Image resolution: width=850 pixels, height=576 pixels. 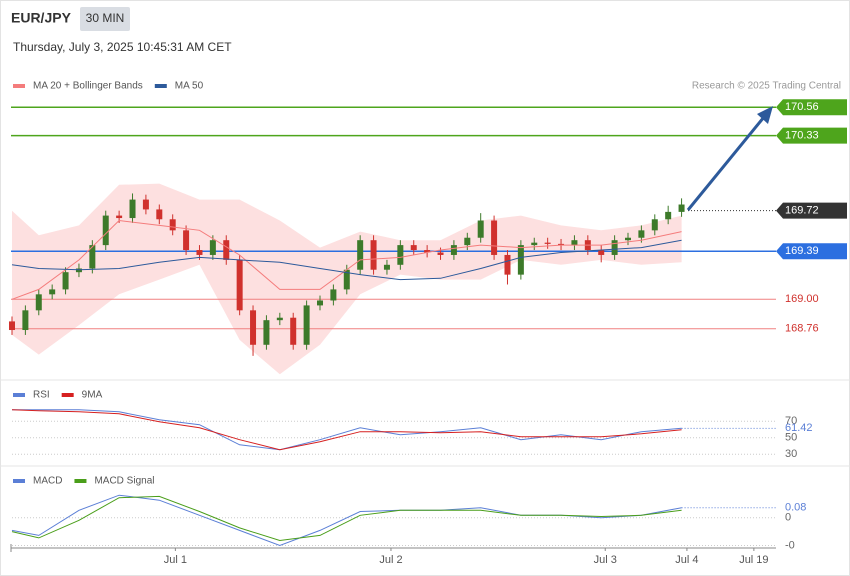 What do you see at coordinates (189, 86) in the screenshot?
I see `legend-label: MA 50` at bounding box center [189, 86].